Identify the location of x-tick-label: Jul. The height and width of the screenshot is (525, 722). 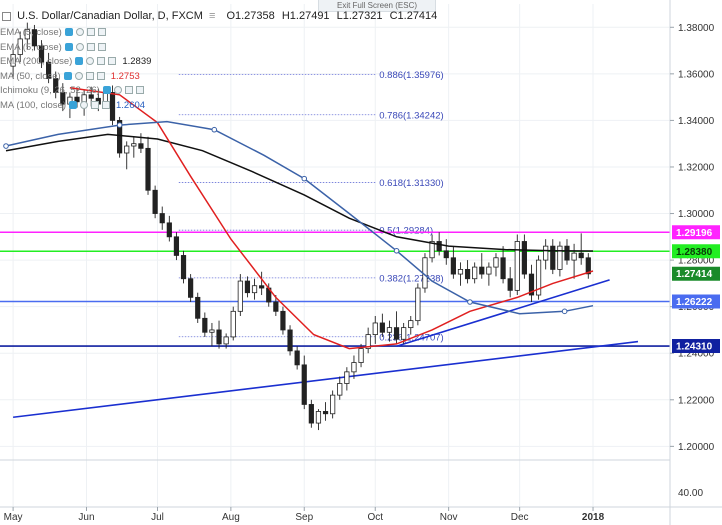
(157, 517).